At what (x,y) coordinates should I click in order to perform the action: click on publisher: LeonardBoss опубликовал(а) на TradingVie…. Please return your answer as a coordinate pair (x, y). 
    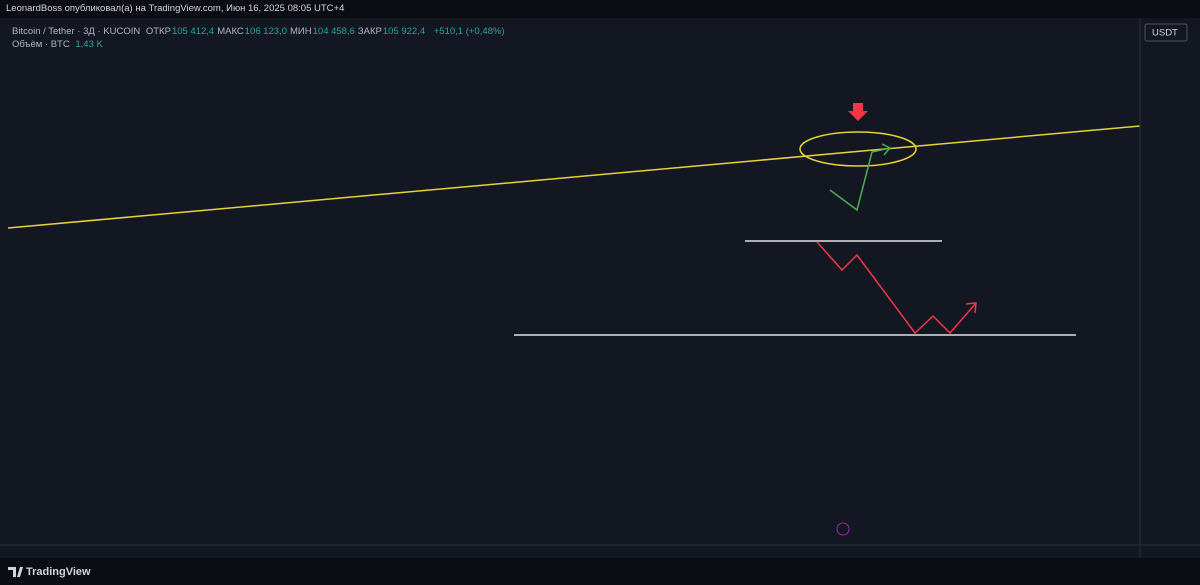
    Looking at the image, I should click on (175, 8).